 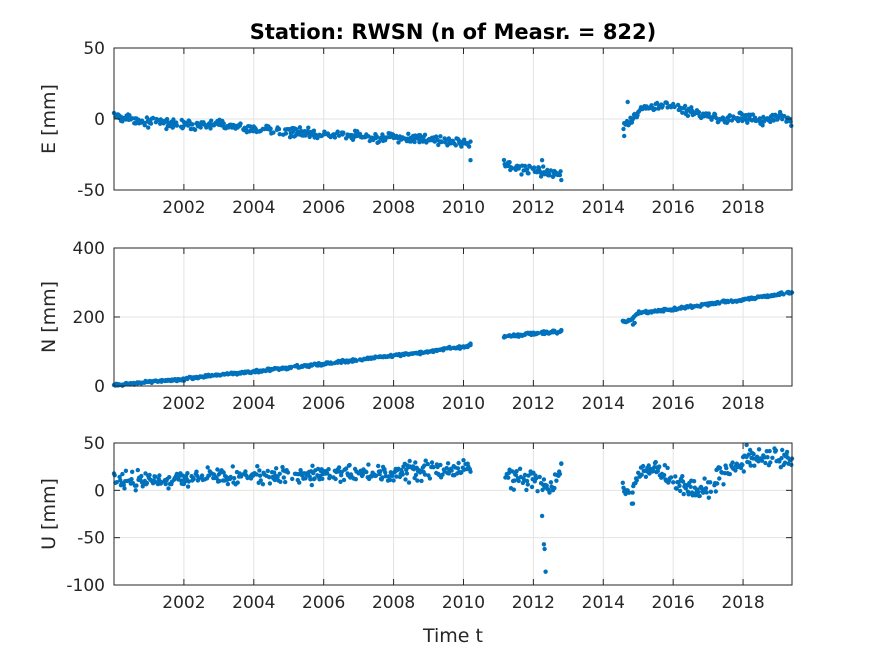 What do you see at coordinates (742, 404) in the screenshot?
I see `x-tick-label: 2018` at bounding box center [742, 404].